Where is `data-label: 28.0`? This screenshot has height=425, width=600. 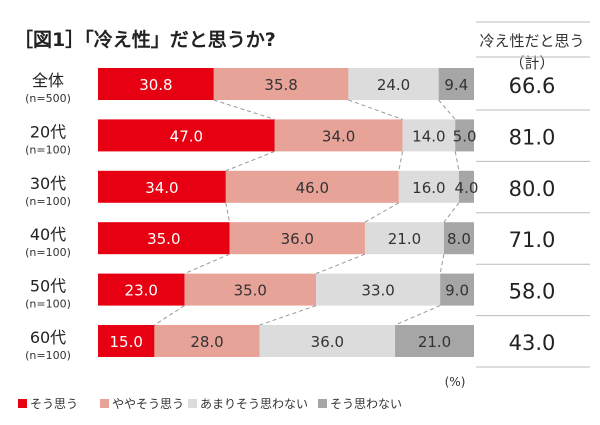 data-label: 28.0 is located at coordinates (206, 342).